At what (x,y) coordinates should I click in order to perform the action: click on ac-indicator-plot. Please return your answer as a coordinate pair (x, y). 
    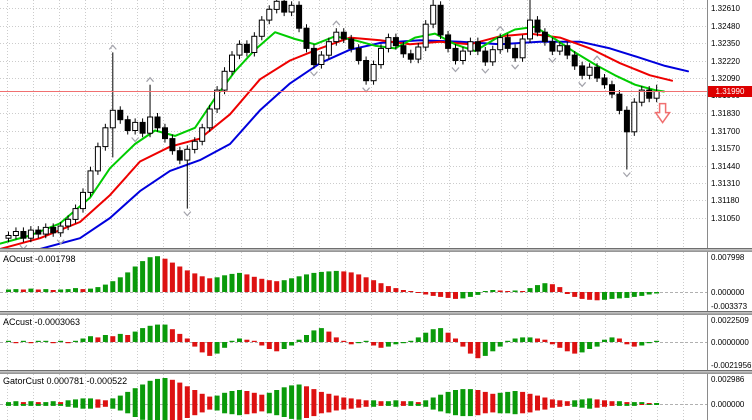
    Looking at the image, I should click on (353, 342).